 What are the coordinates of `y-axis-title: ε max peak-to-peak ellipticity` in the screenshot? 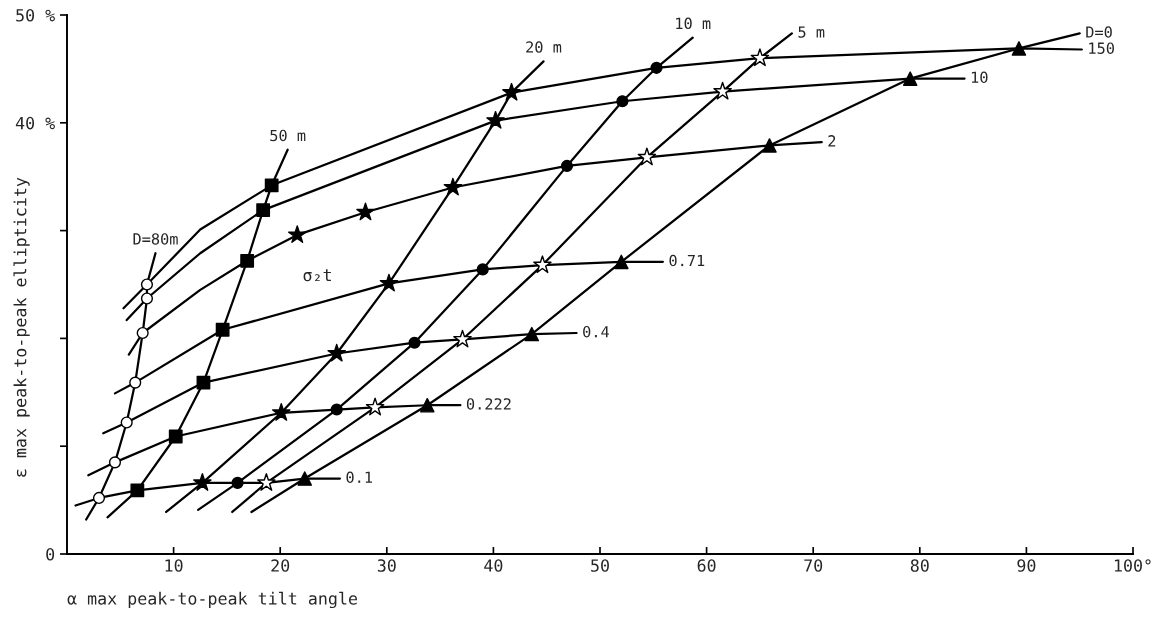 It's located at (21, 327).